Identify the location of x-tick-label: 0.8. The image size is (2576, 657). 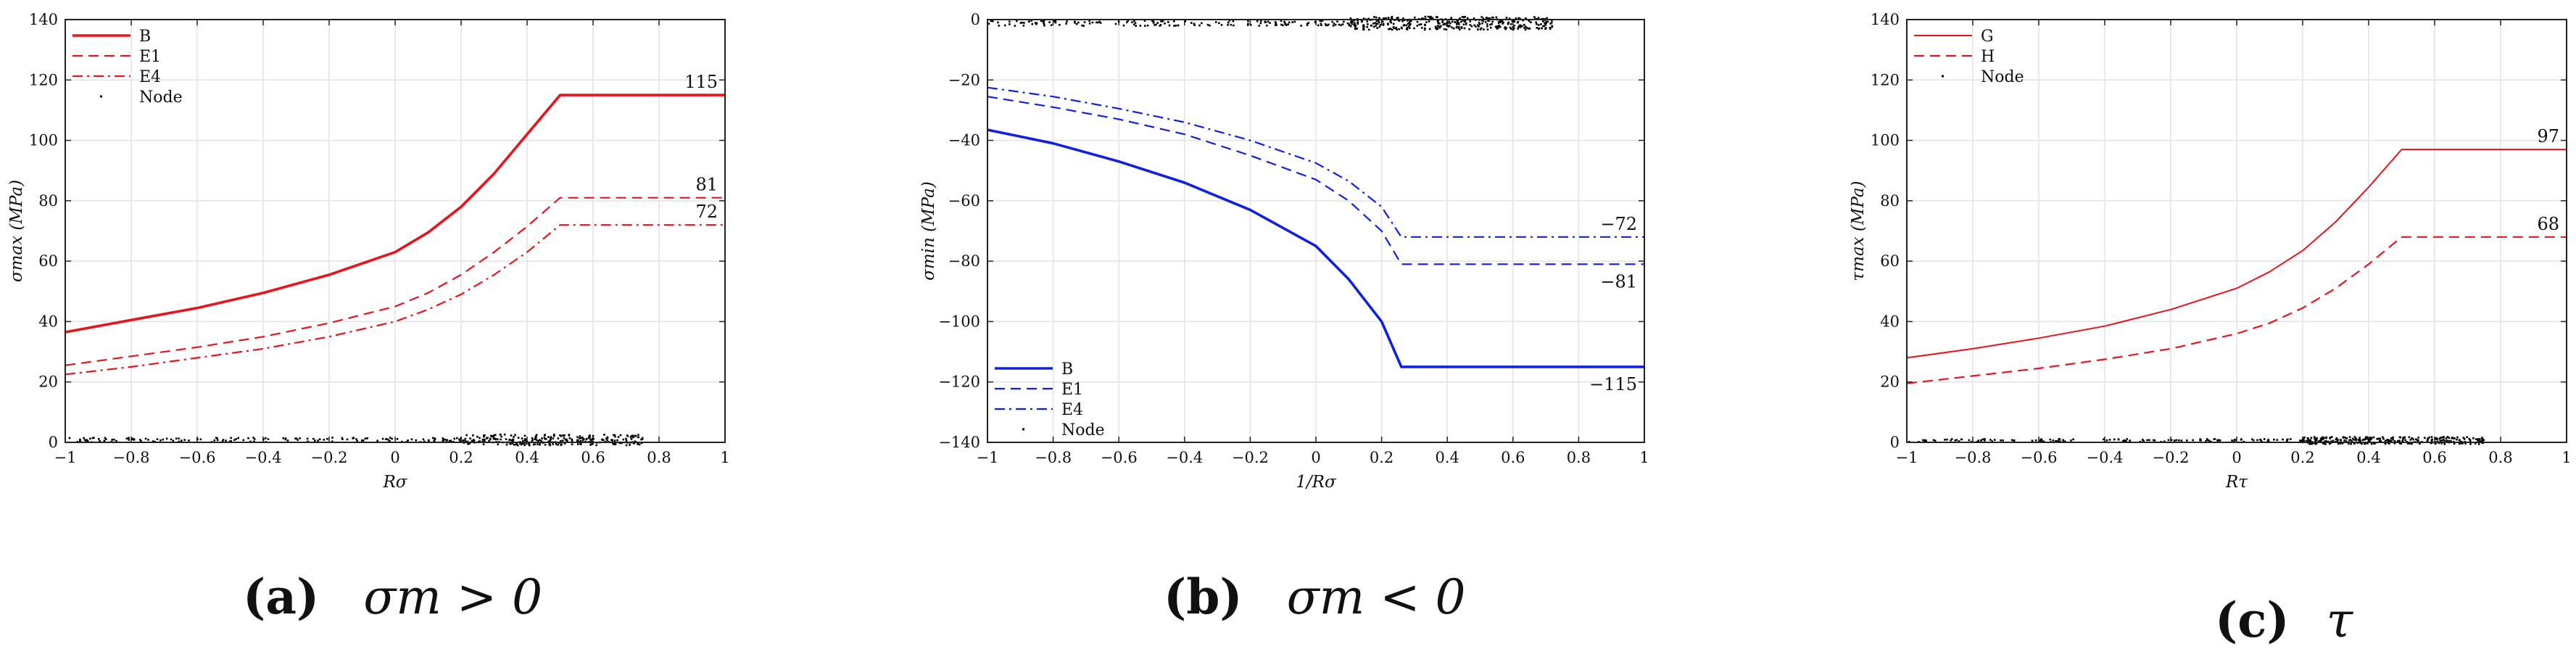
(1579, 457).